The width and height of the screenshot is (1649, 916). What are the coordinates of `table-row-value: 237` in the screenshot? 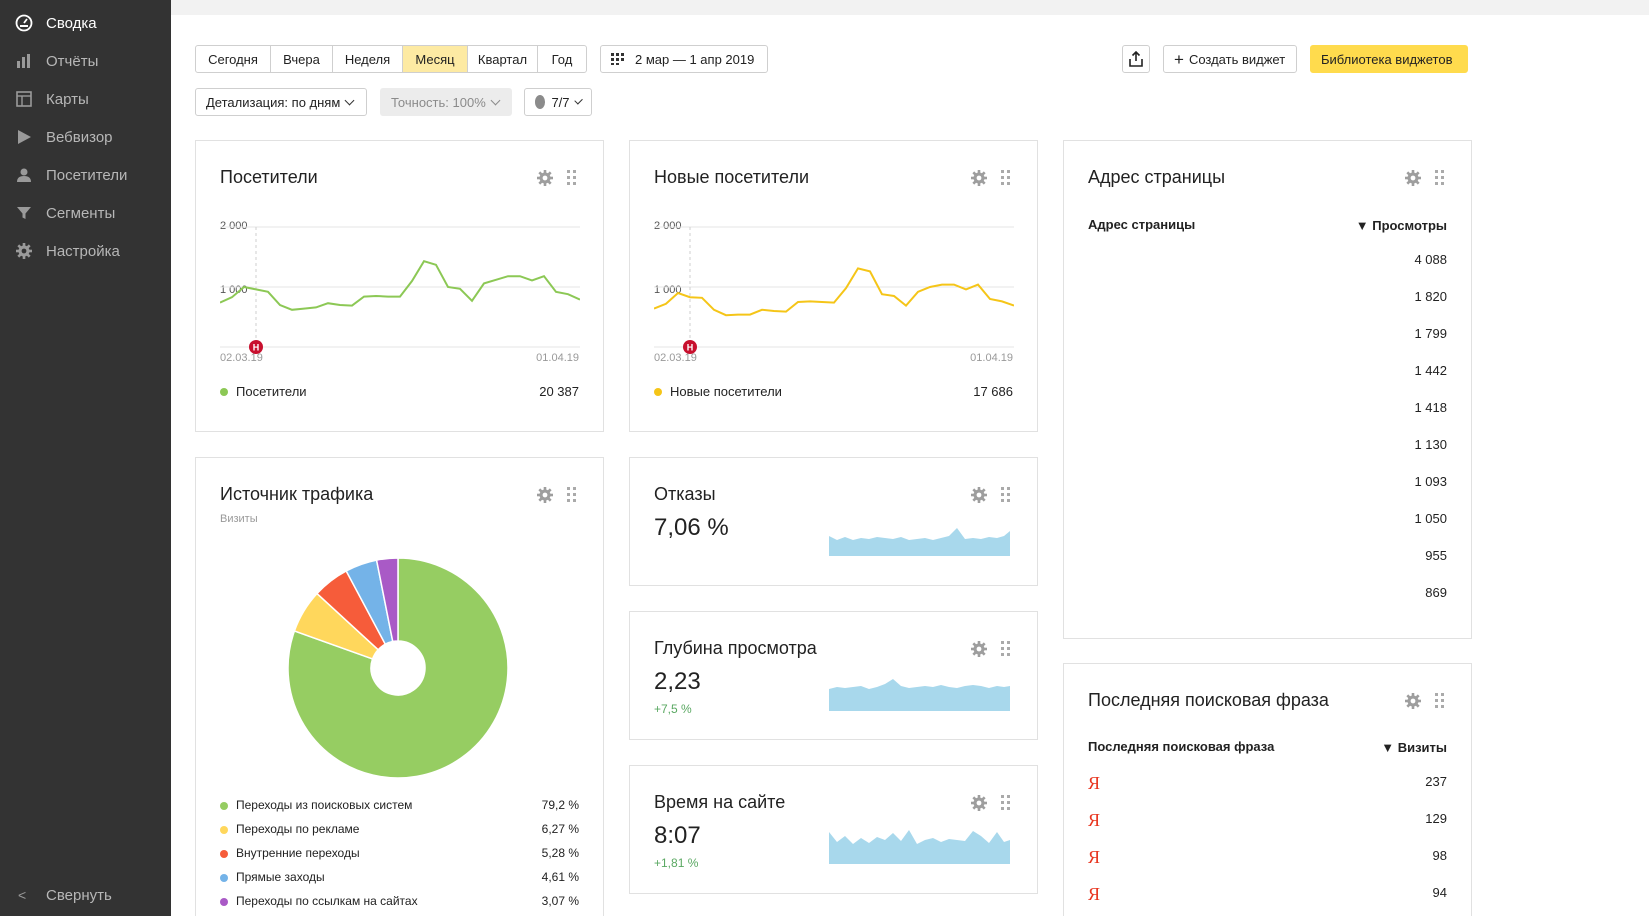 It's located at (1436, 781).